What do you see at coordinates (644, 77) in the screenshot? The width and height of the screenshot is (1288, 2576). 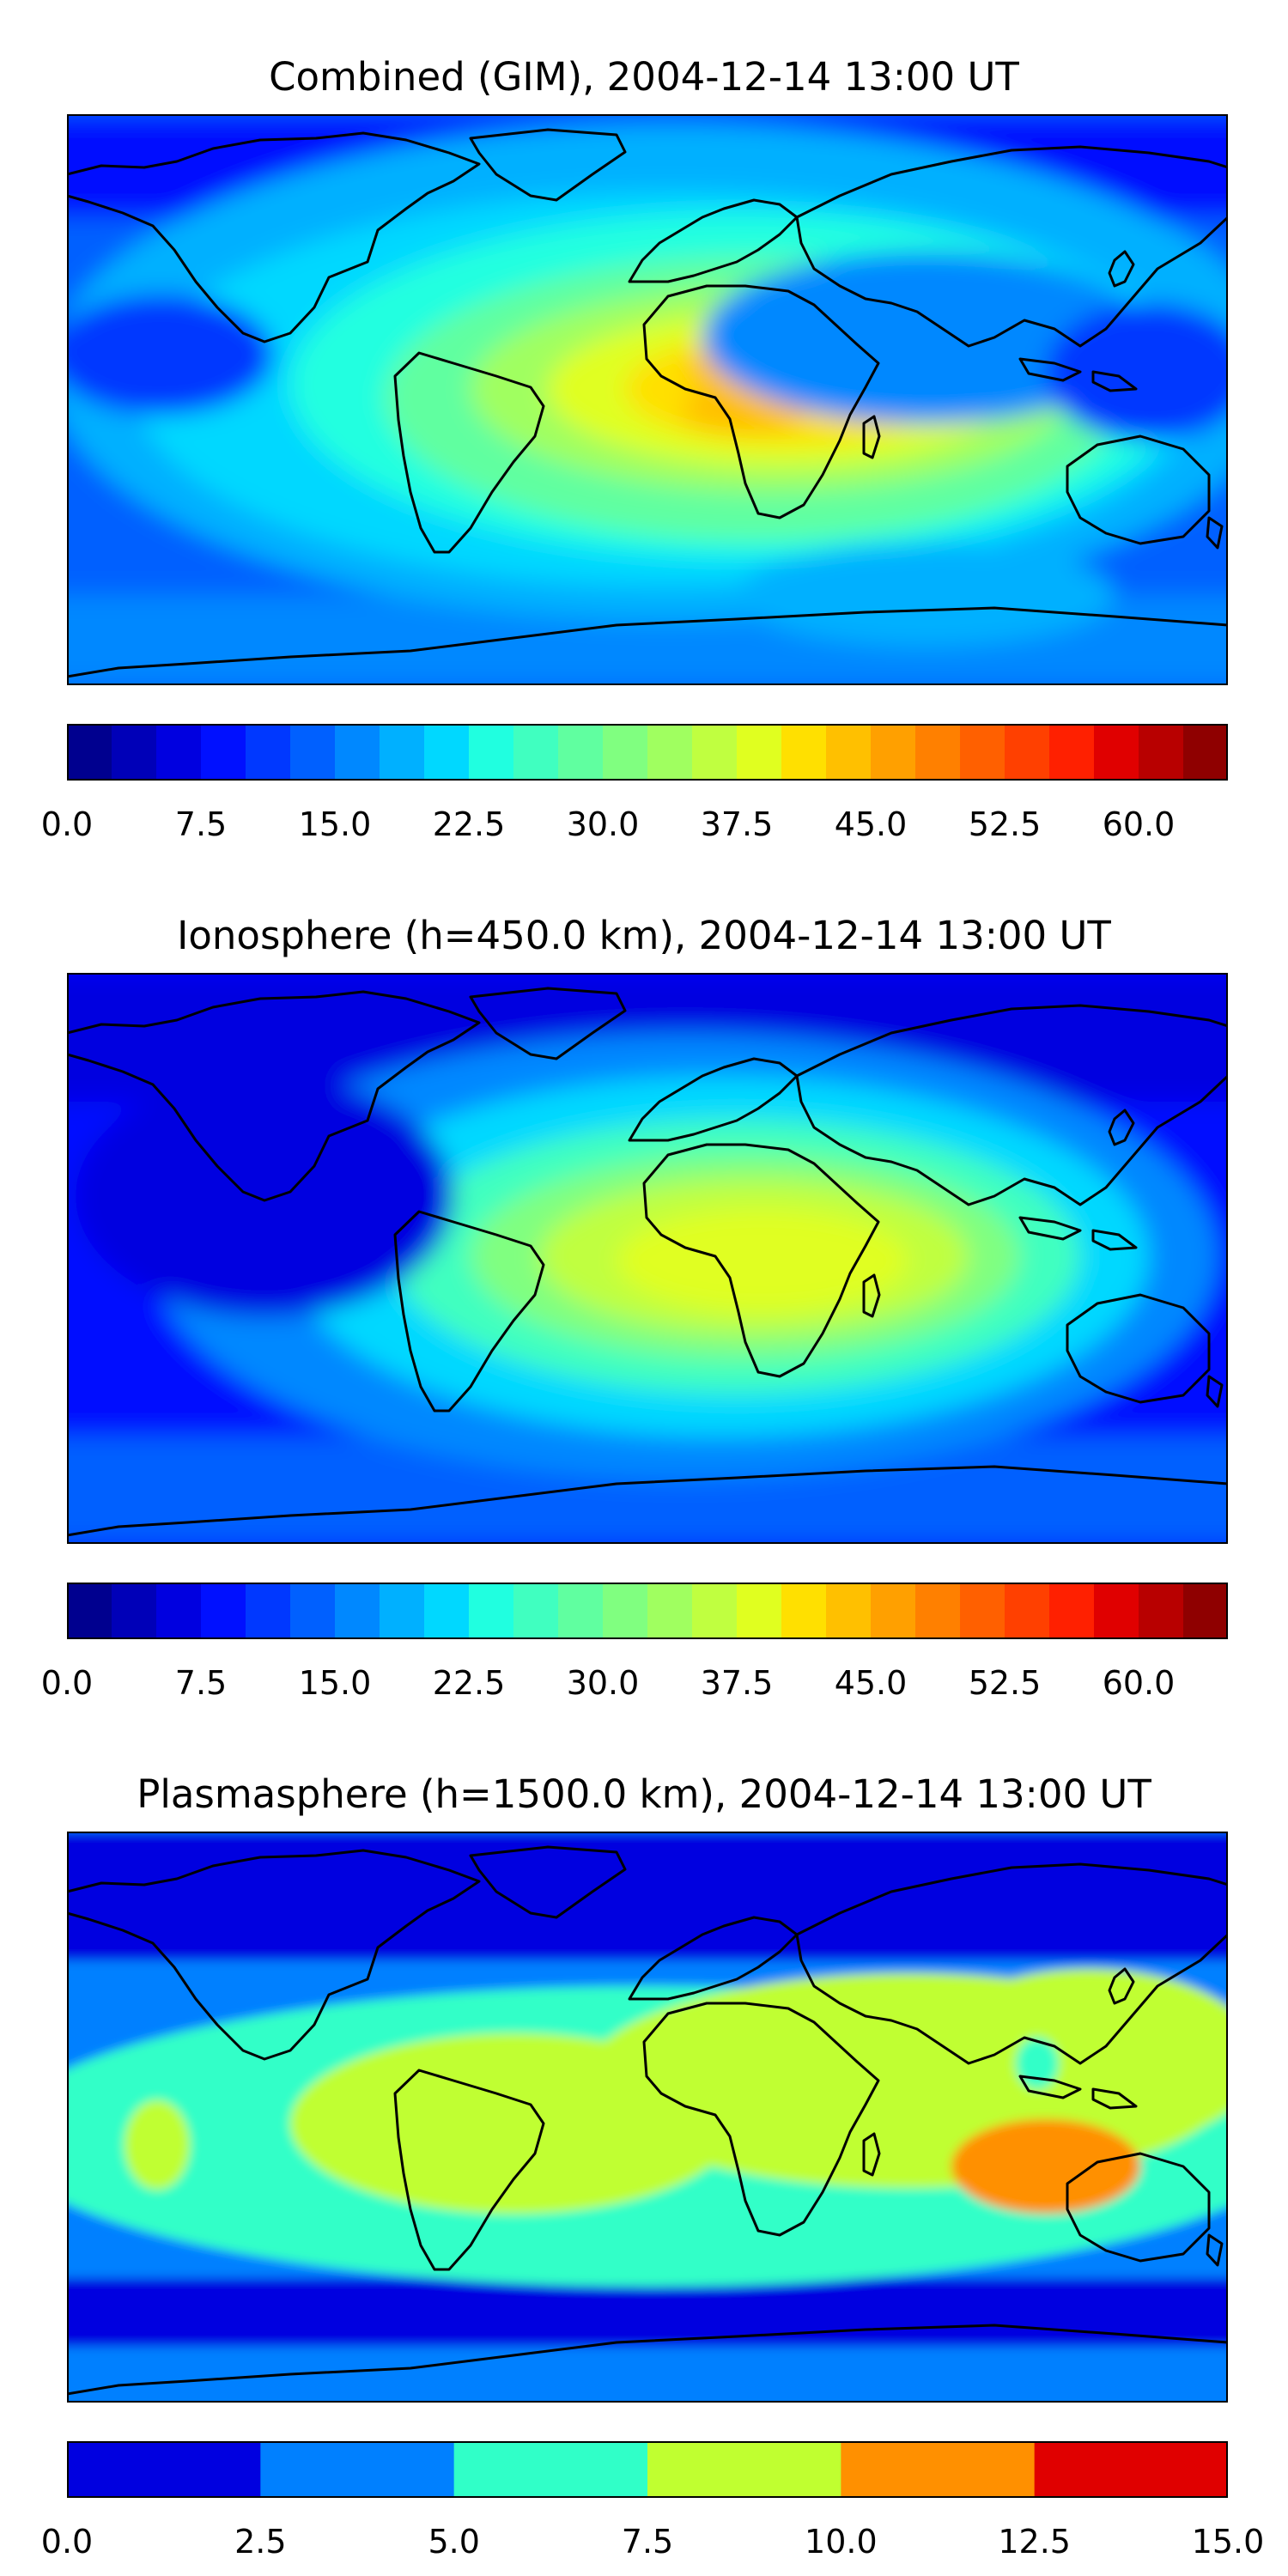 I see `map-title-combined: Combined (GIM), 2004-12-14 13:00 UT` at bounding box center [644, 77].